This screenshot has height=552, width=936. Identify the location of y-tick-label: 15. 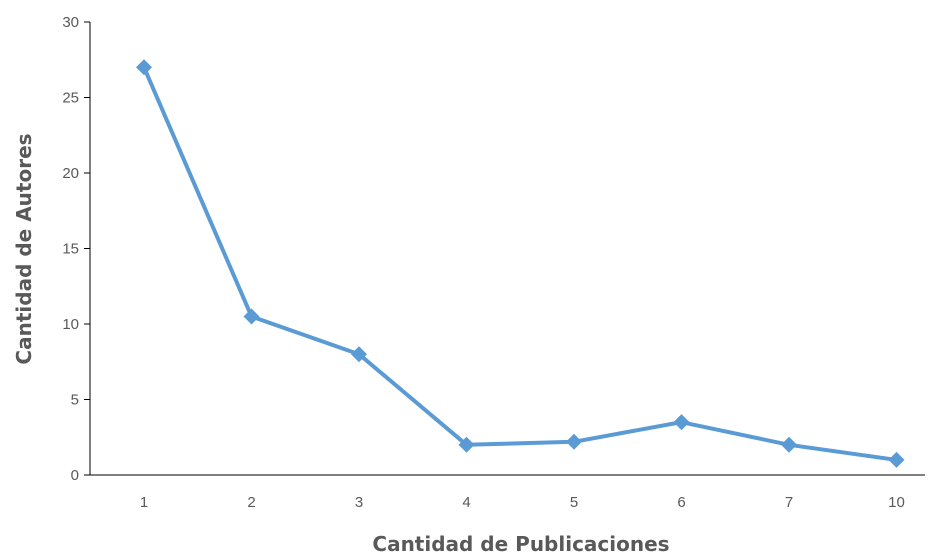
(70, 249).